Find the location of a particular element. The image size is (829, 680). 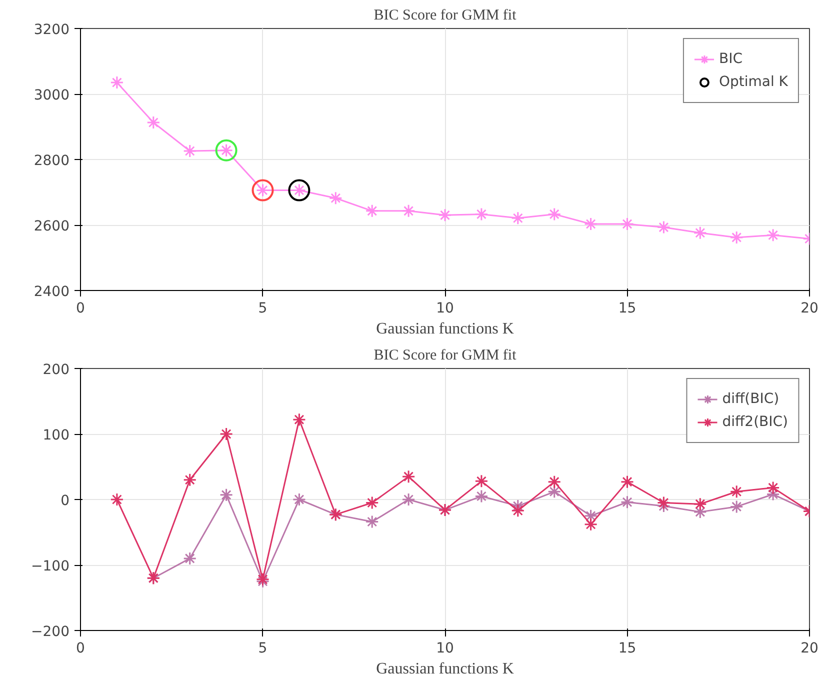

y-tick-label: −100 is located at coordinates (50, 566).